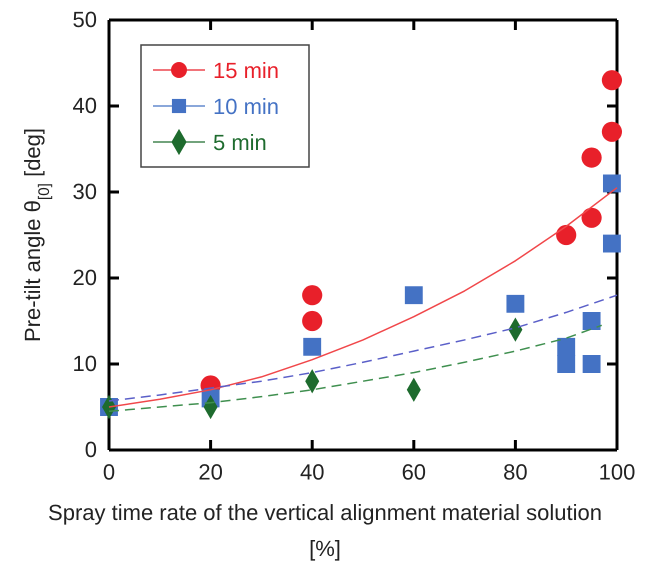 The height and width of the screenshot is (569, 650). I want to click on y-tick-label: 50, so click(84, 19).